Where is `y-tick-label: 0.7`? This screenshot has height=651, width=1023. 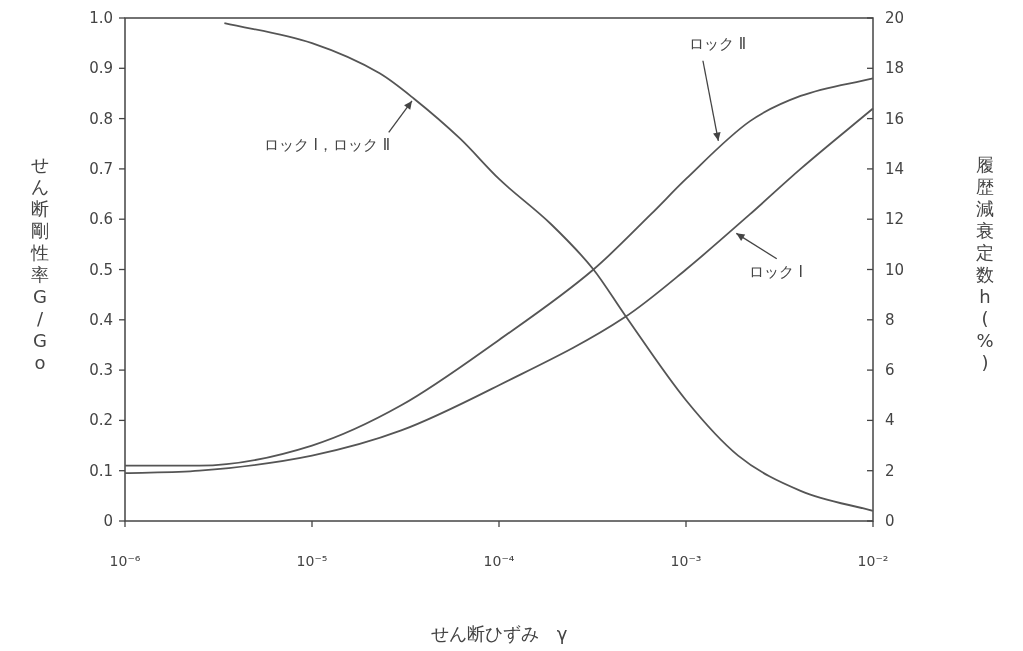 y-tick-label: 0.7 is located at coordinates (101, 168).